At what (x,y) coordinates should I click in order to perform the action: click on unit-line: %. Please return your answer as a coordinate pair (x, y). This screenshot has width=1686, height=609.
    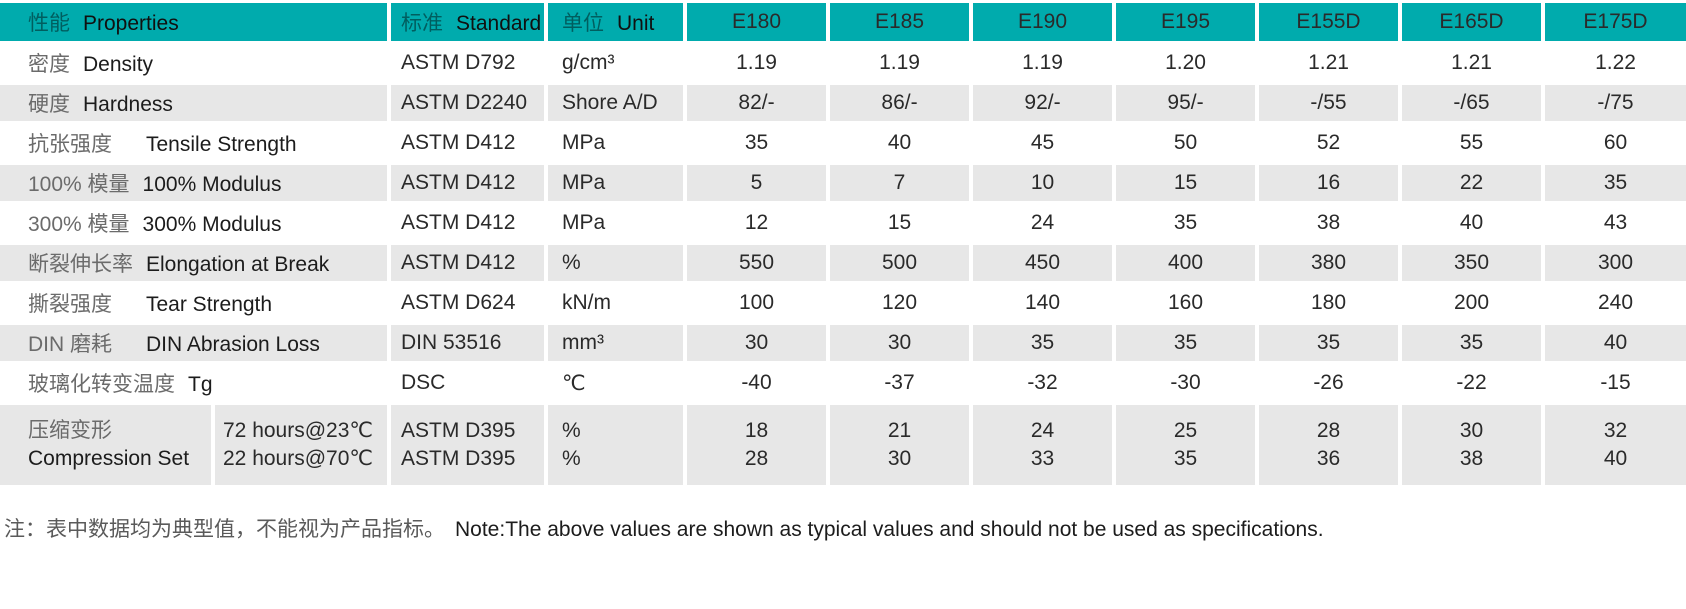
    Looking at the image, I should click on (571, 458).